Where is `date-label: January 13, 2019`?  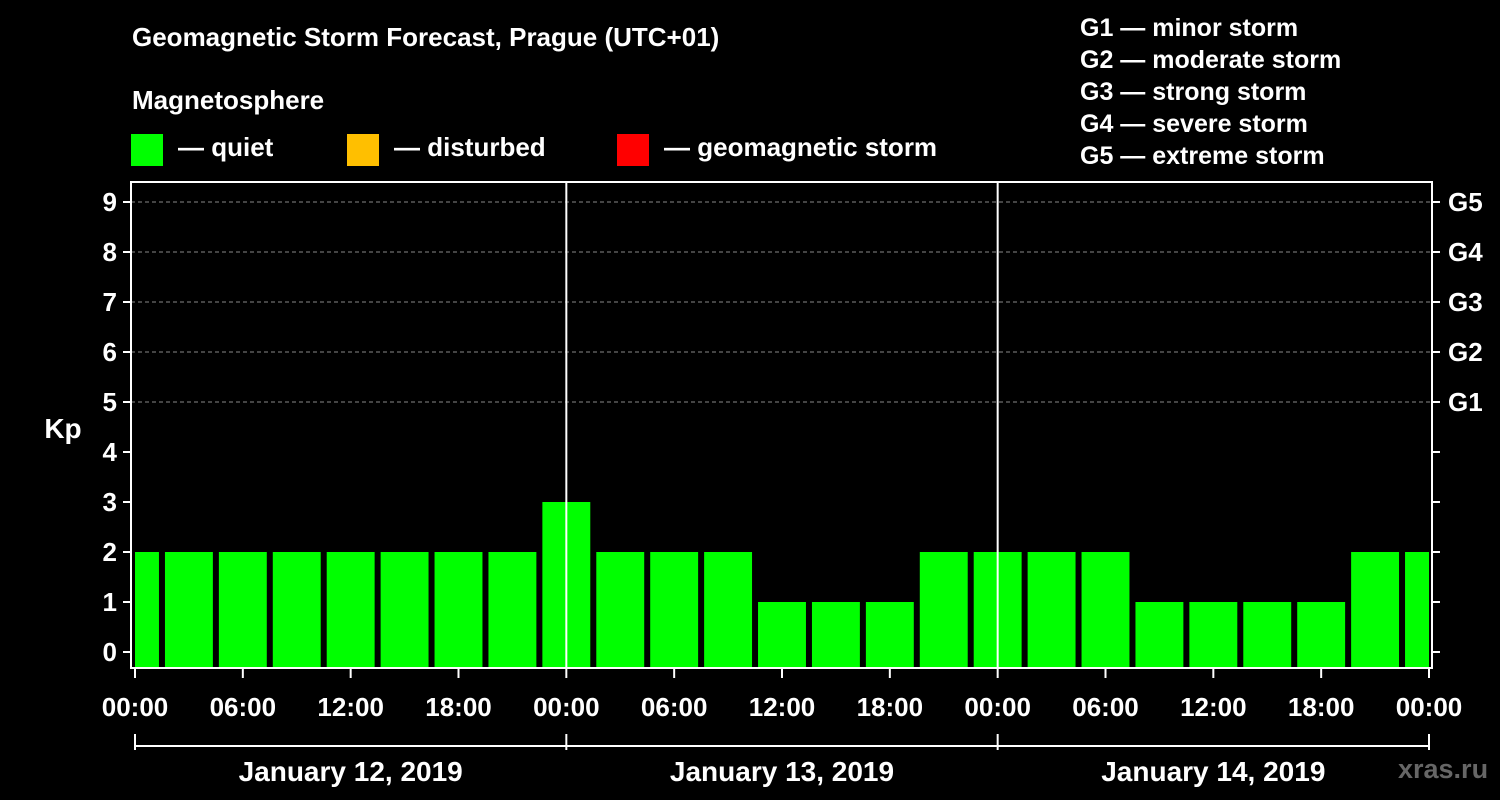
date-label: January 13, 2019 is located at coordinates (782, 771).